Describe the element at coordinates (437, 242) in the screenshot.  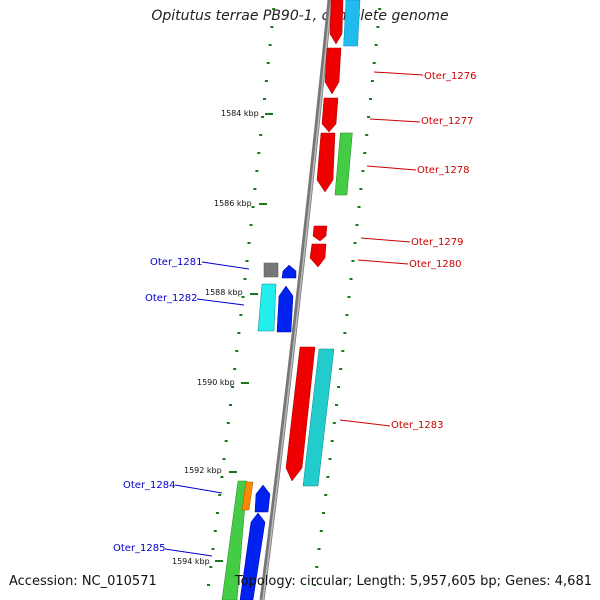
I see `gene-label-oter-1279: Oter_1279` at that location.